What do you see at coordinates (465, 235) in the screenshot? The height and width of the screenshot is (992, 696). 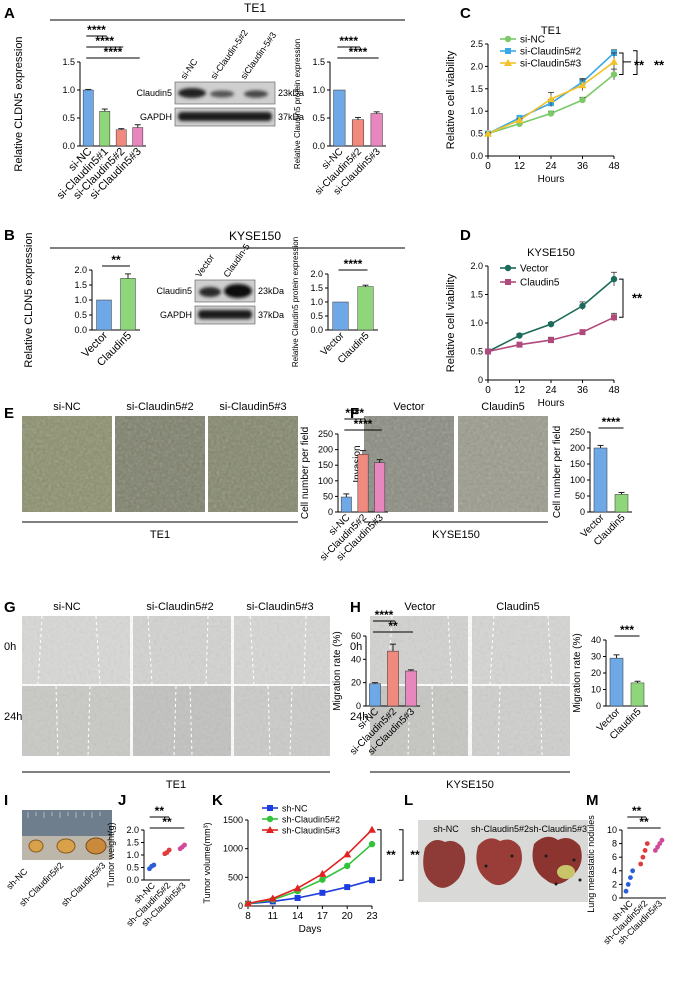 I see `panel-letter-d: D` at bounding box center [465, 235].